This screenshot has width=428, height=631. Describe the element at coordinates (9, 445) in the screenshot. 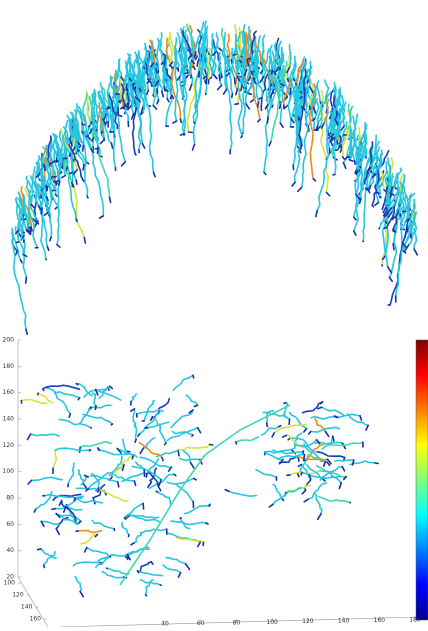

I see `z-tick-label: 120` at that location.